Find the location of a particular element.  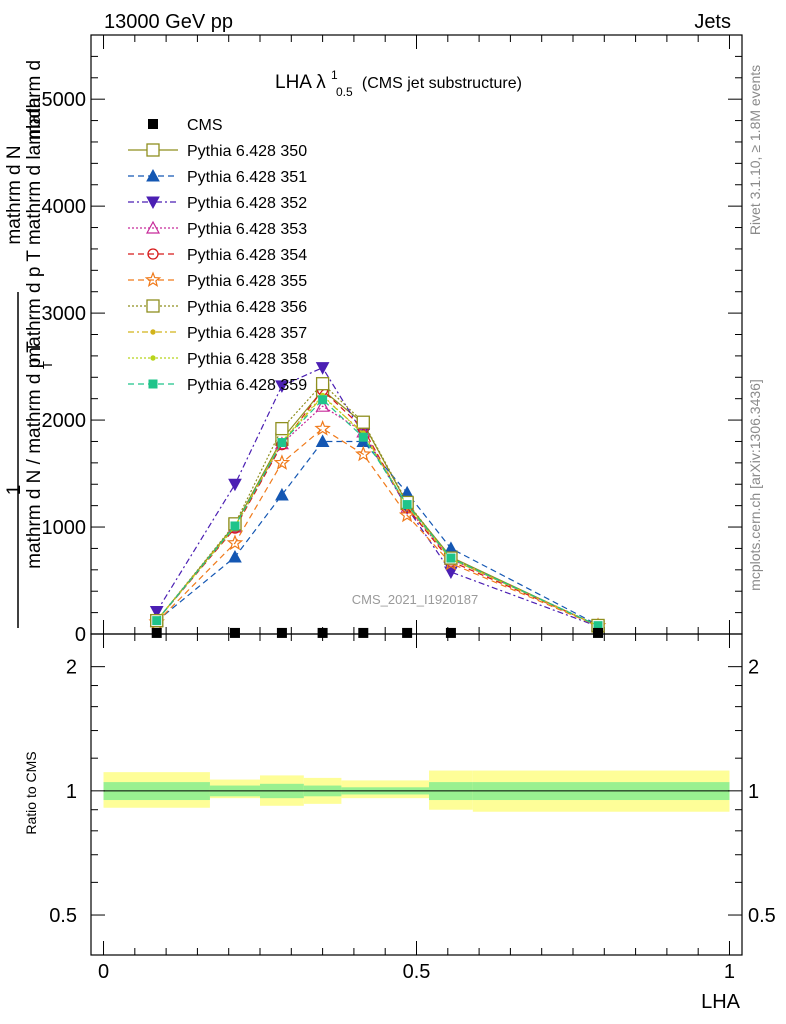

legend-item: Pythia 6.428 351 is located at coordinates (217, 177).